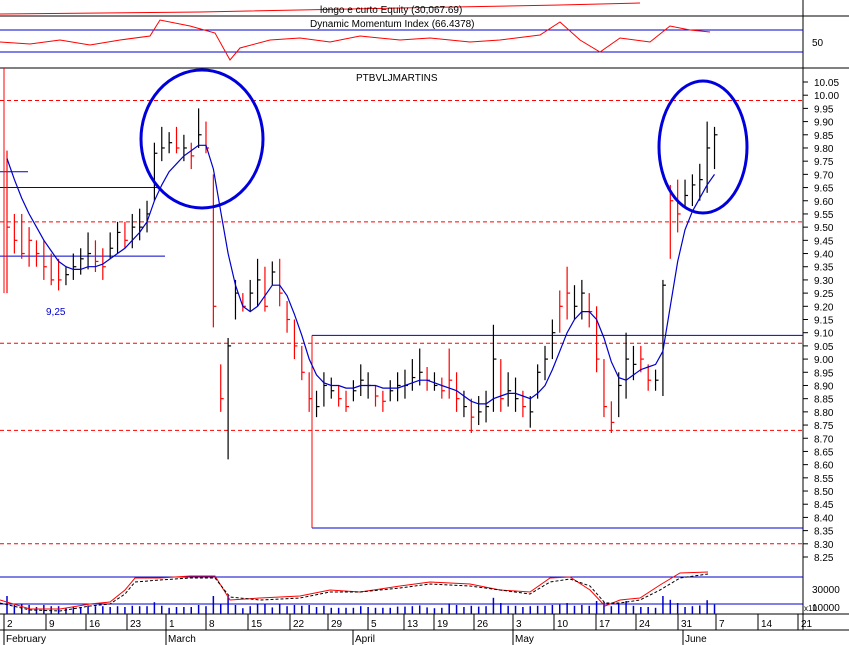  Describe the element at coordinates (818, 43) in the screenshot. I see `dmi-axis-label: 50` at that location.